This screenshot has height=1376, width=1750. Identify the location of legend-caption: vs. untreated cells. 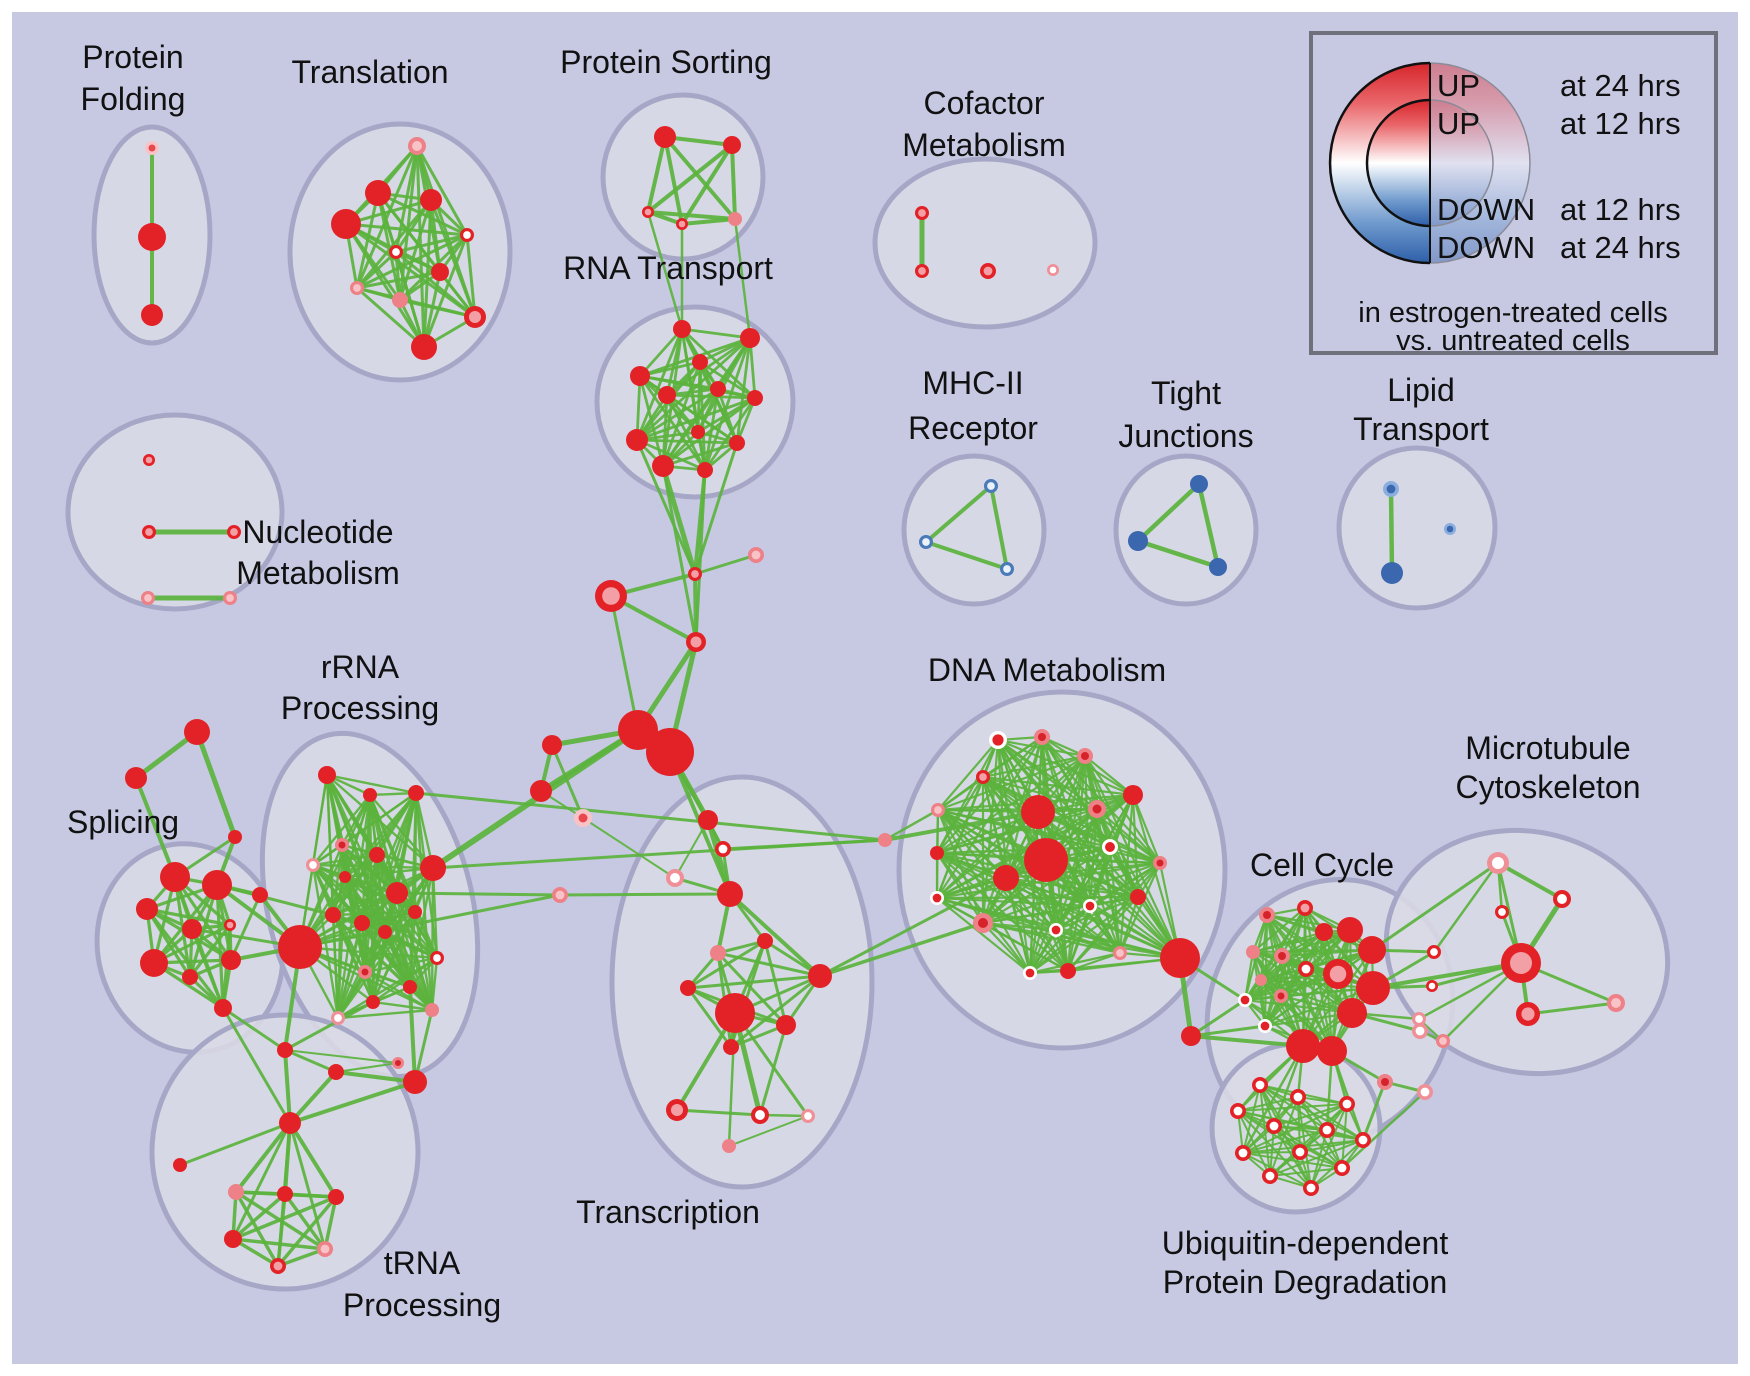
(1513, 341).